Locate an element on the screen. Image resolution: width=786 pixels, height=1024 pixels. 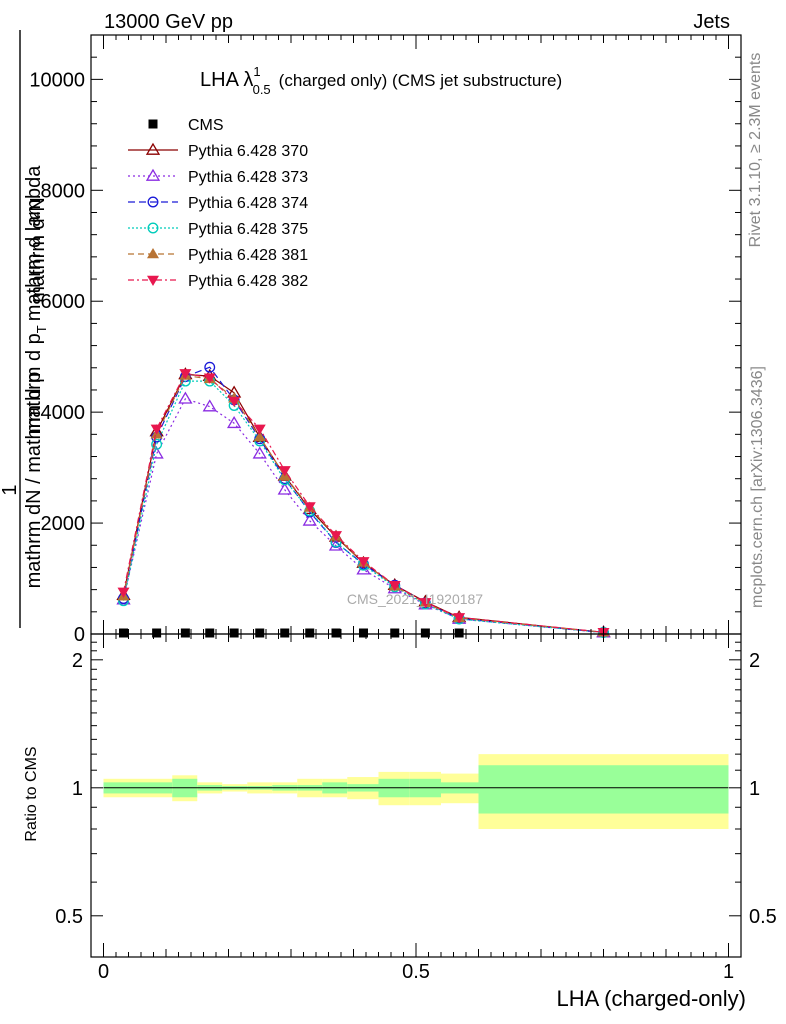
xlabel: LHA (charged-only) is located at coordinates (651, 998).